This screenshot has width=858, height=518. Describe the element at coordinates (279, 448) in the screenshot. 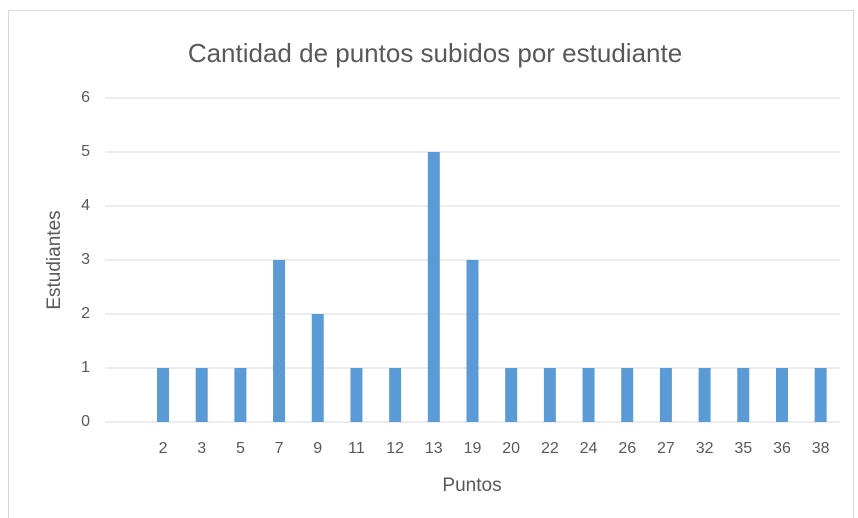

I see `x-tick-label: 7` at that location.